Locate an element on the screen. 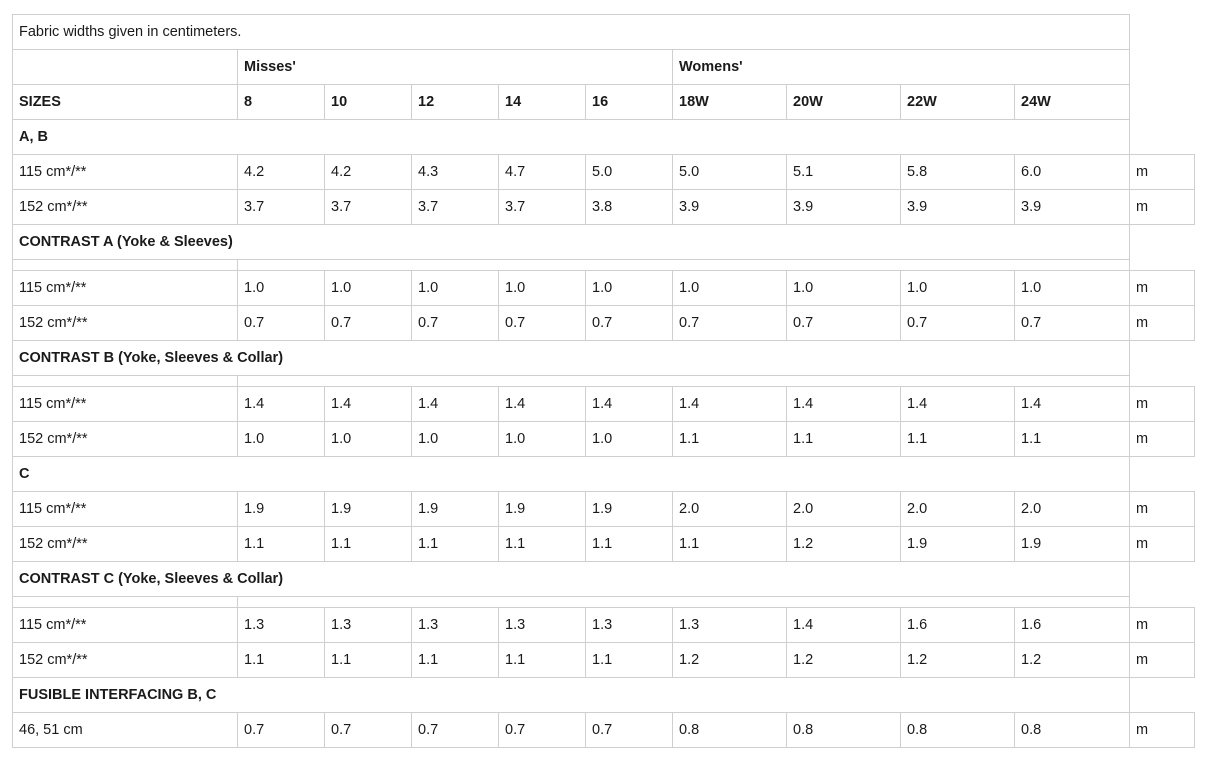 The height and width of the screenshot is (762, 1206). yardage-value: 1.6 is located at coordinates (1072, 625).